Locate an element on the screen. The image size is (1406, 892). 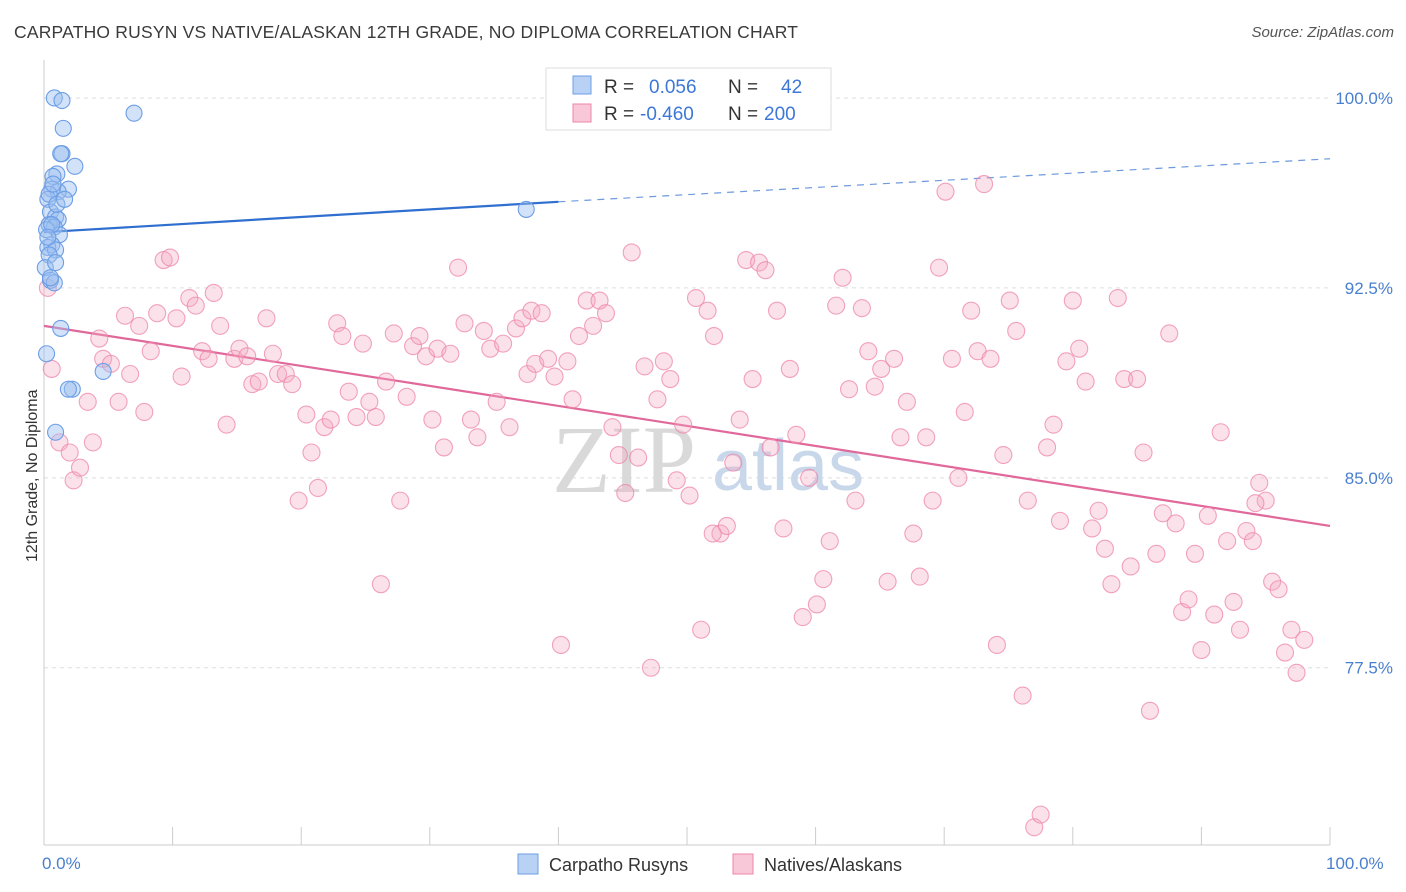
x-tick-max: 100.0% is located at coordinates (1355, 863).